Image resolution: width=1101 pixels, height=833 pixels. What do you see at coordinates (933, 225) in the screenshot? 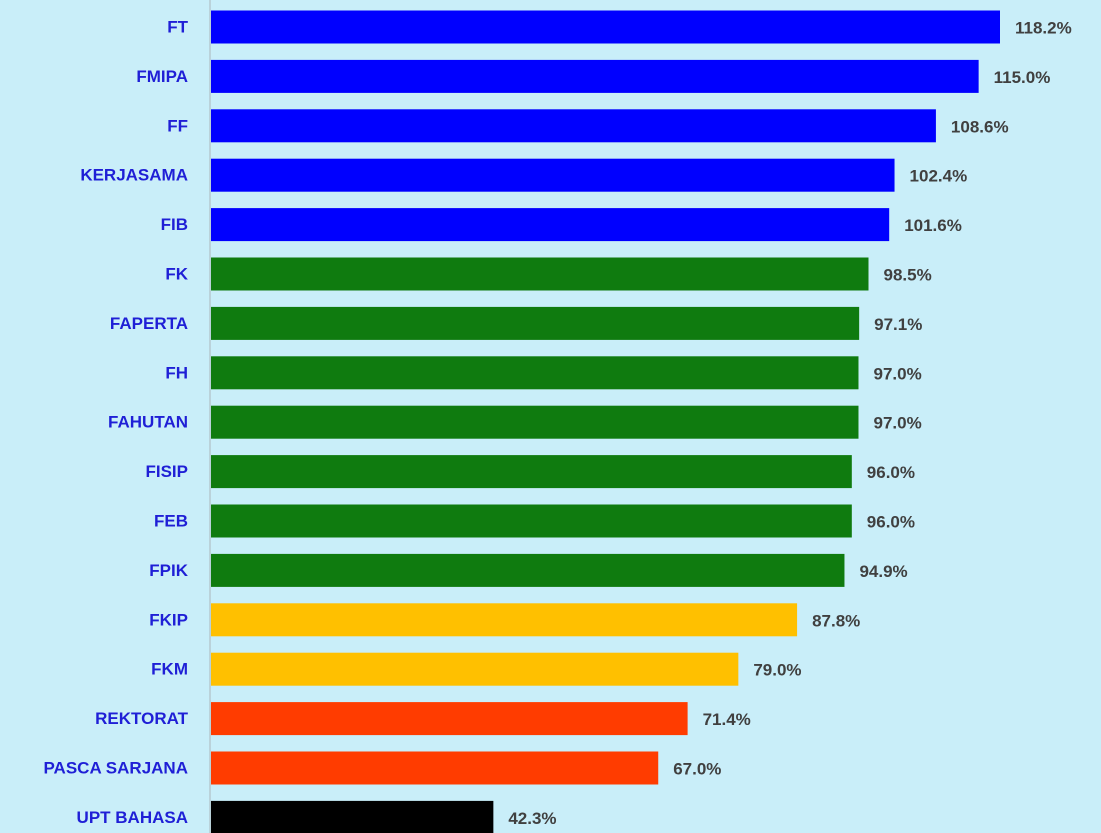
I see `value-label: 101.6%` at bounding box center [933, 225].